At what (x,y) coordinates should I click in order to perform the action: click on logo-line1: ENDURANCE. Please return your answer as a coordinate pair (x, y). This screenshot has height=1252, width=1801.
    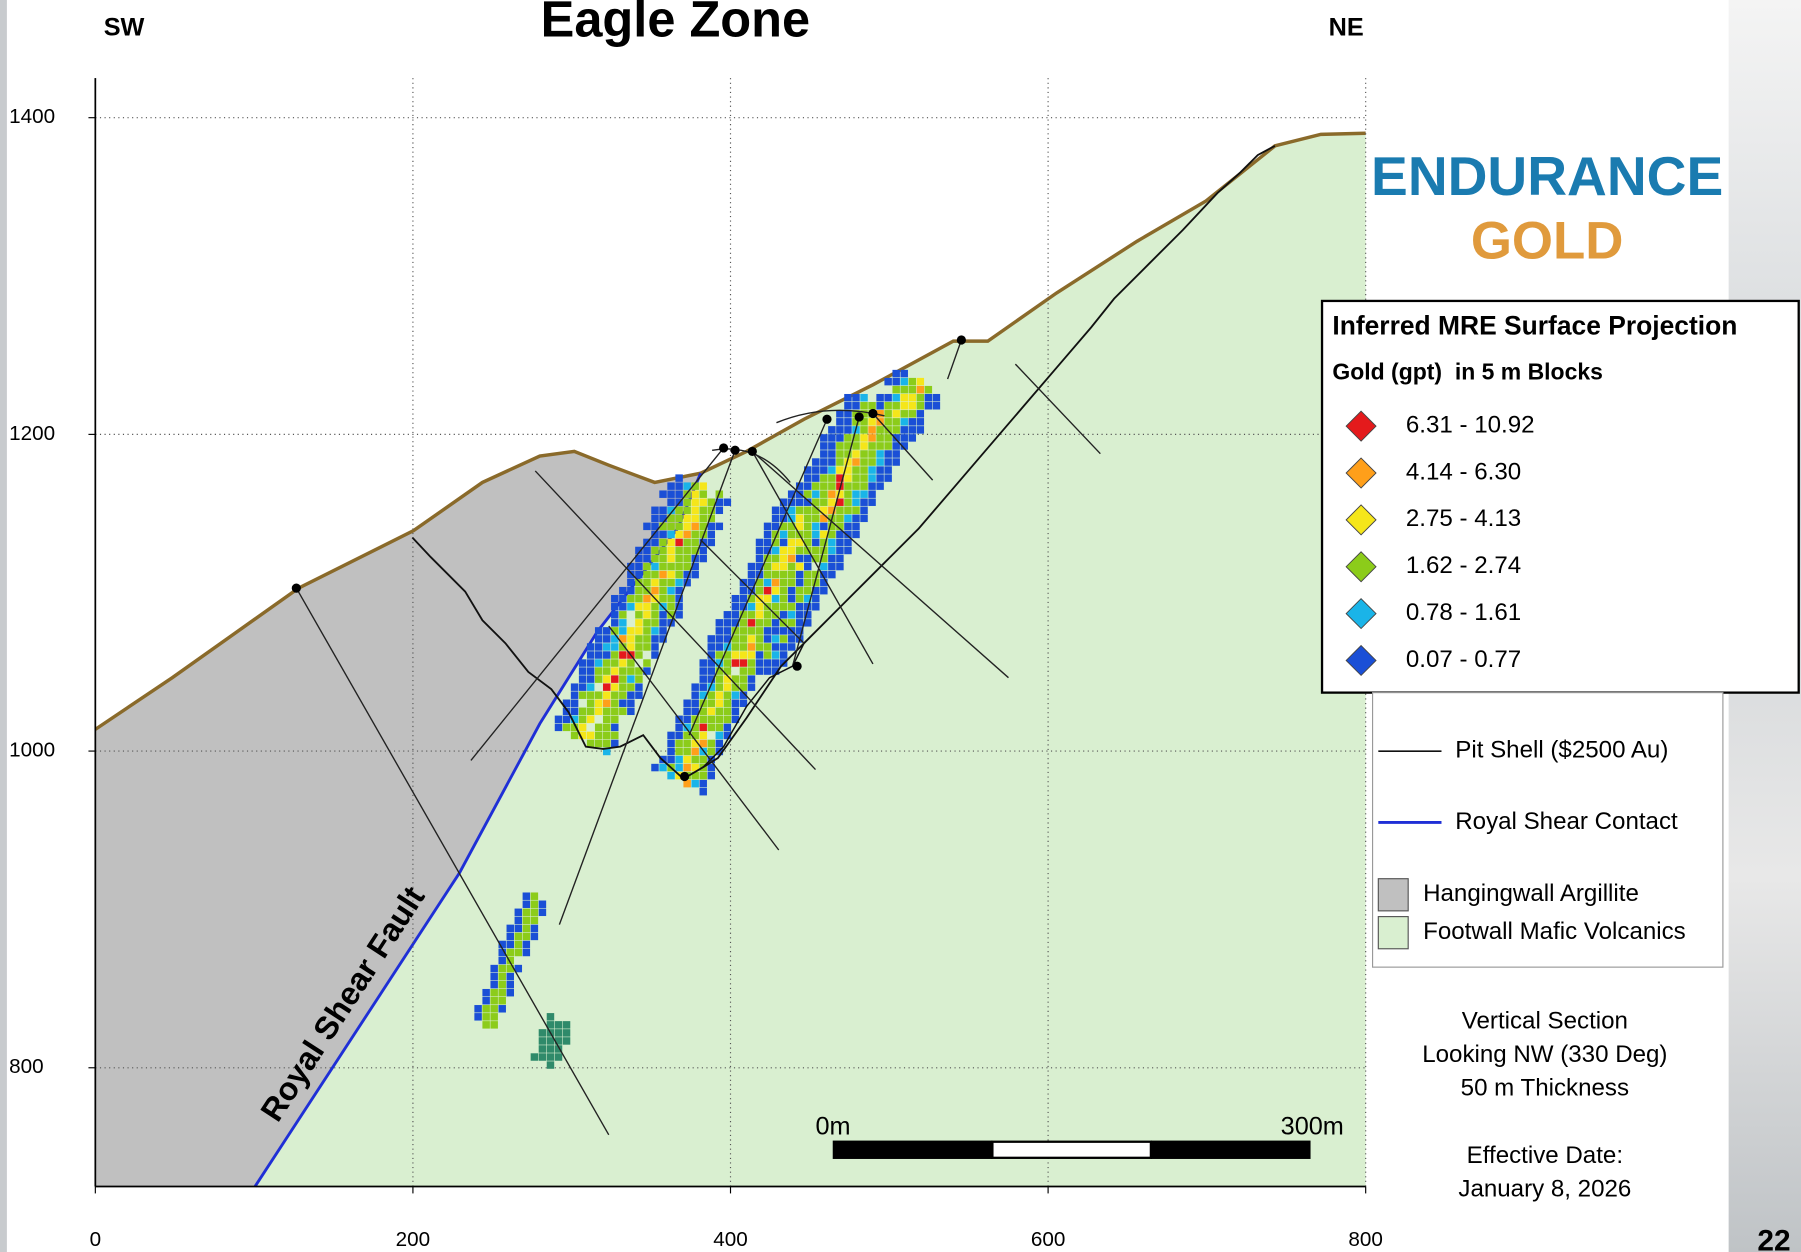
    Looking at the image, I should click on (1547, 176).